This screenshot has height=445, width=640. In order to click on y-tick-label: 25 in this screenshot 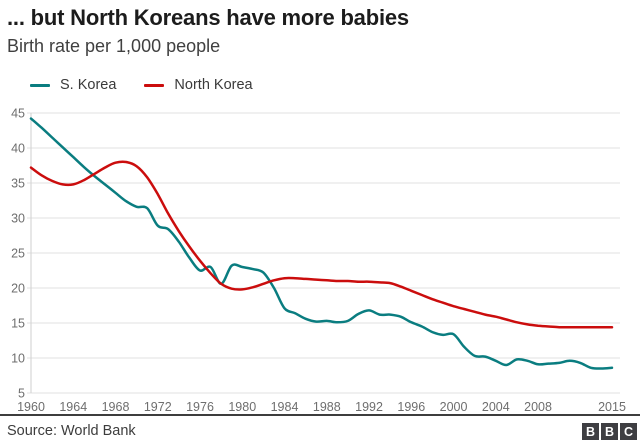, I will do `click(18, 254)`.